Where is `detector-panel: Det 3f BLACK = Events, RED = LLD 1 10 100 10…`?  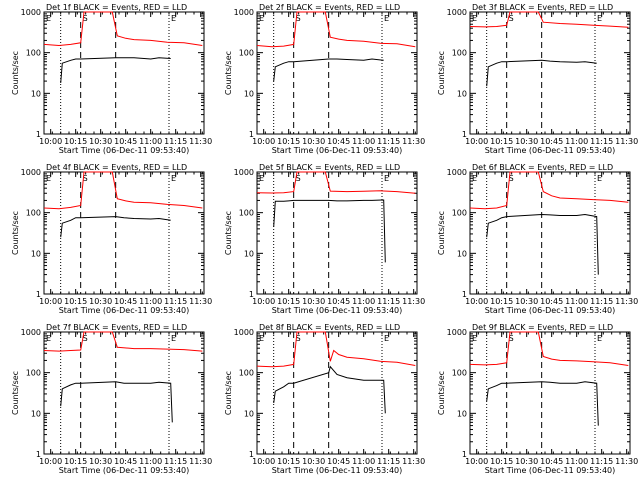
detector-panel: Det 3f BLACK = Events, RED = LLD 1 10 100 10… is located at coordinates (537, 79).